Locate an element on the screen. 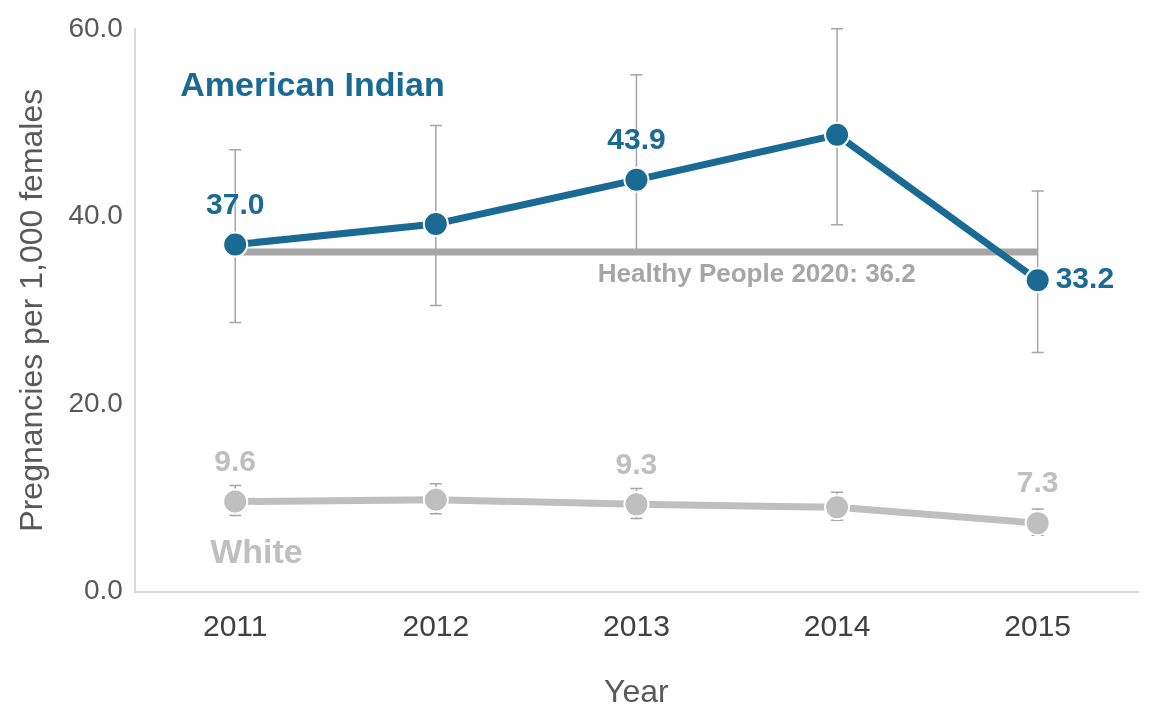  data-label: 43.9 is located at coordinates (636, 139).